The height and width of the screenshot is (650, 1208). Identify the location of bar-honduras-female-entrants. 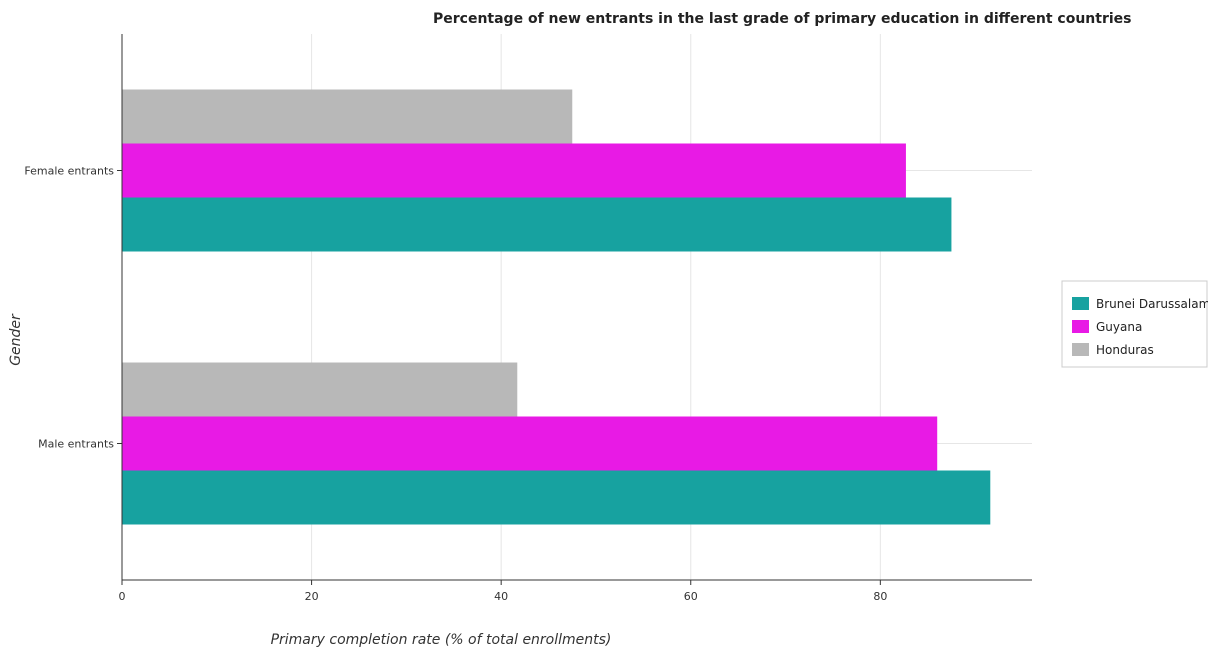
(347, 116).